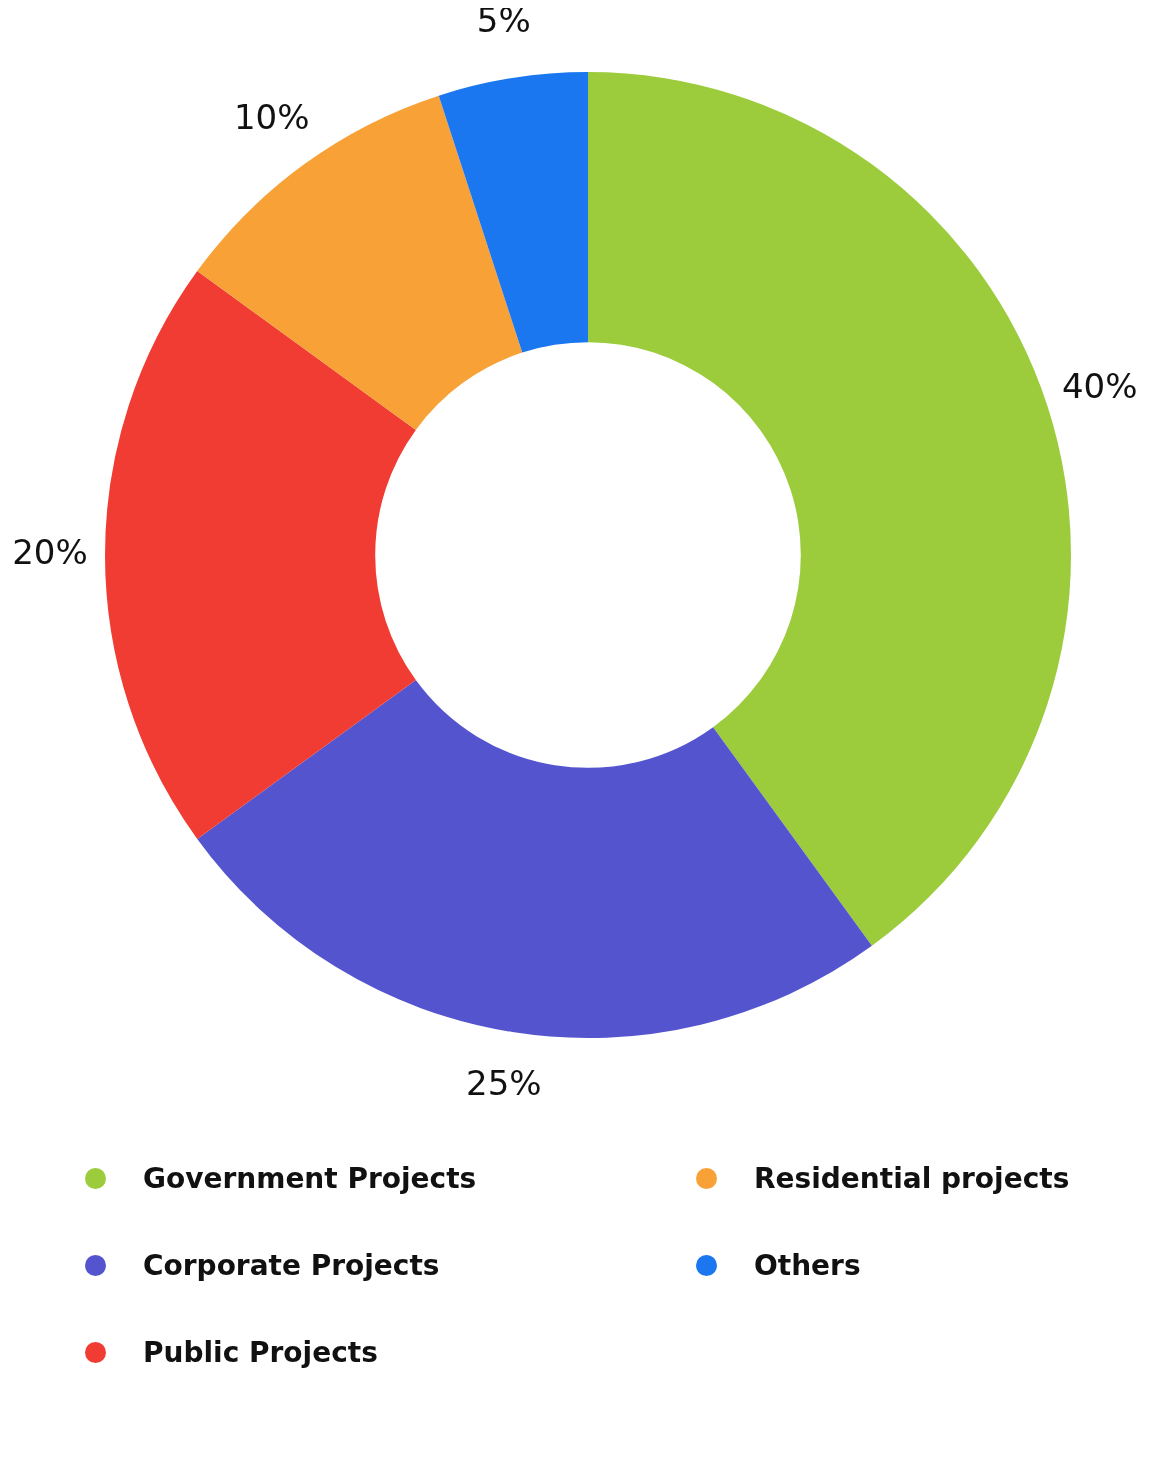 The width and height of the screenshot is (1156, 1469). What do you see at coordinates (912, 1178) in the screenshot?
I see `legend-label: Residential projects` at bounding box center [912, 1178].